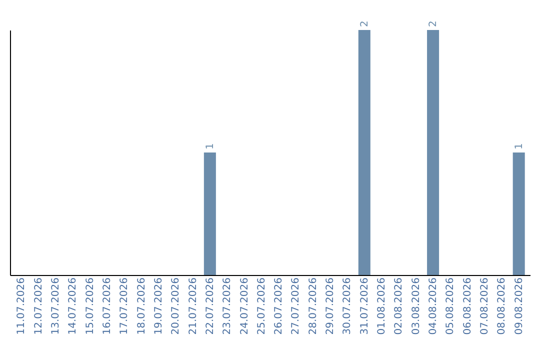 The height and width of the screenshot is (340, 540). Describe the element at coordinates (124, 306) in the screenshot. I see `x-tick-label: 17.07.2026` at that location.